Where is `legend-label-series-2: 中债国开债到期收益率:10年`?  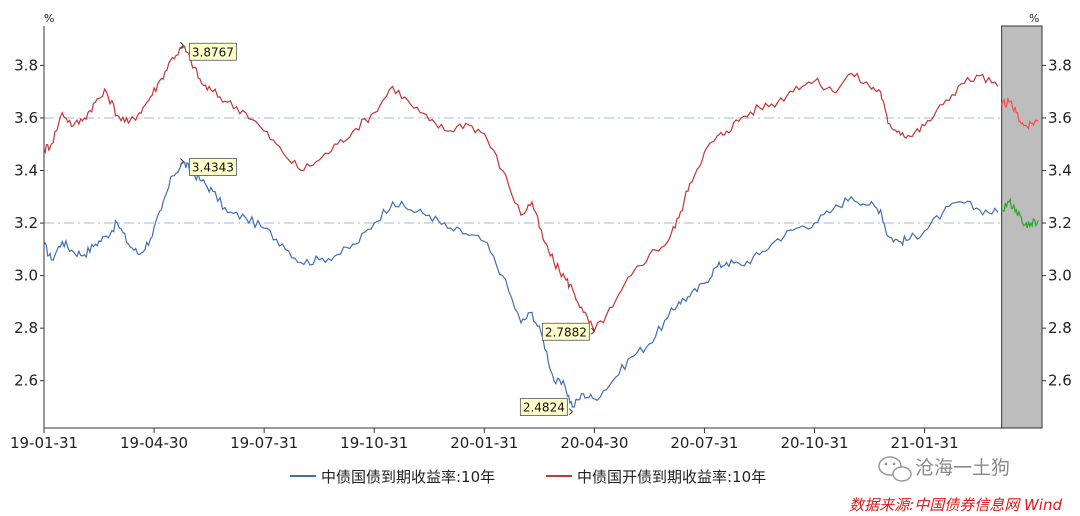
legend-label-series-2: 中债国开债到期收益率:10年 is located at coordinates (671, 477).